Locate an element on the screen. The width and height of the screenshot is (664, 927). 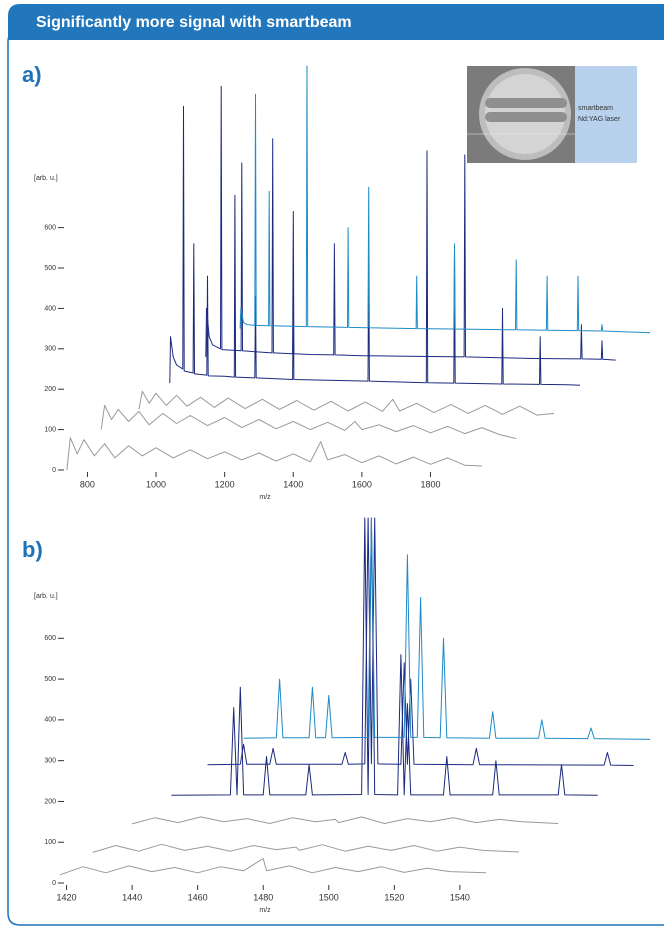
header-title: Significantly more signal with smartbeam is located at coordinates (194, 22).